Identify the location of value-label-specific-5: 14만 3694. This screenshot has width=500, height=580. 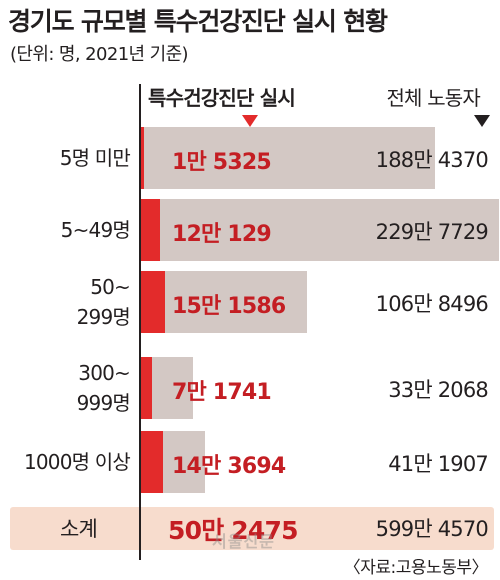
(229, 466).